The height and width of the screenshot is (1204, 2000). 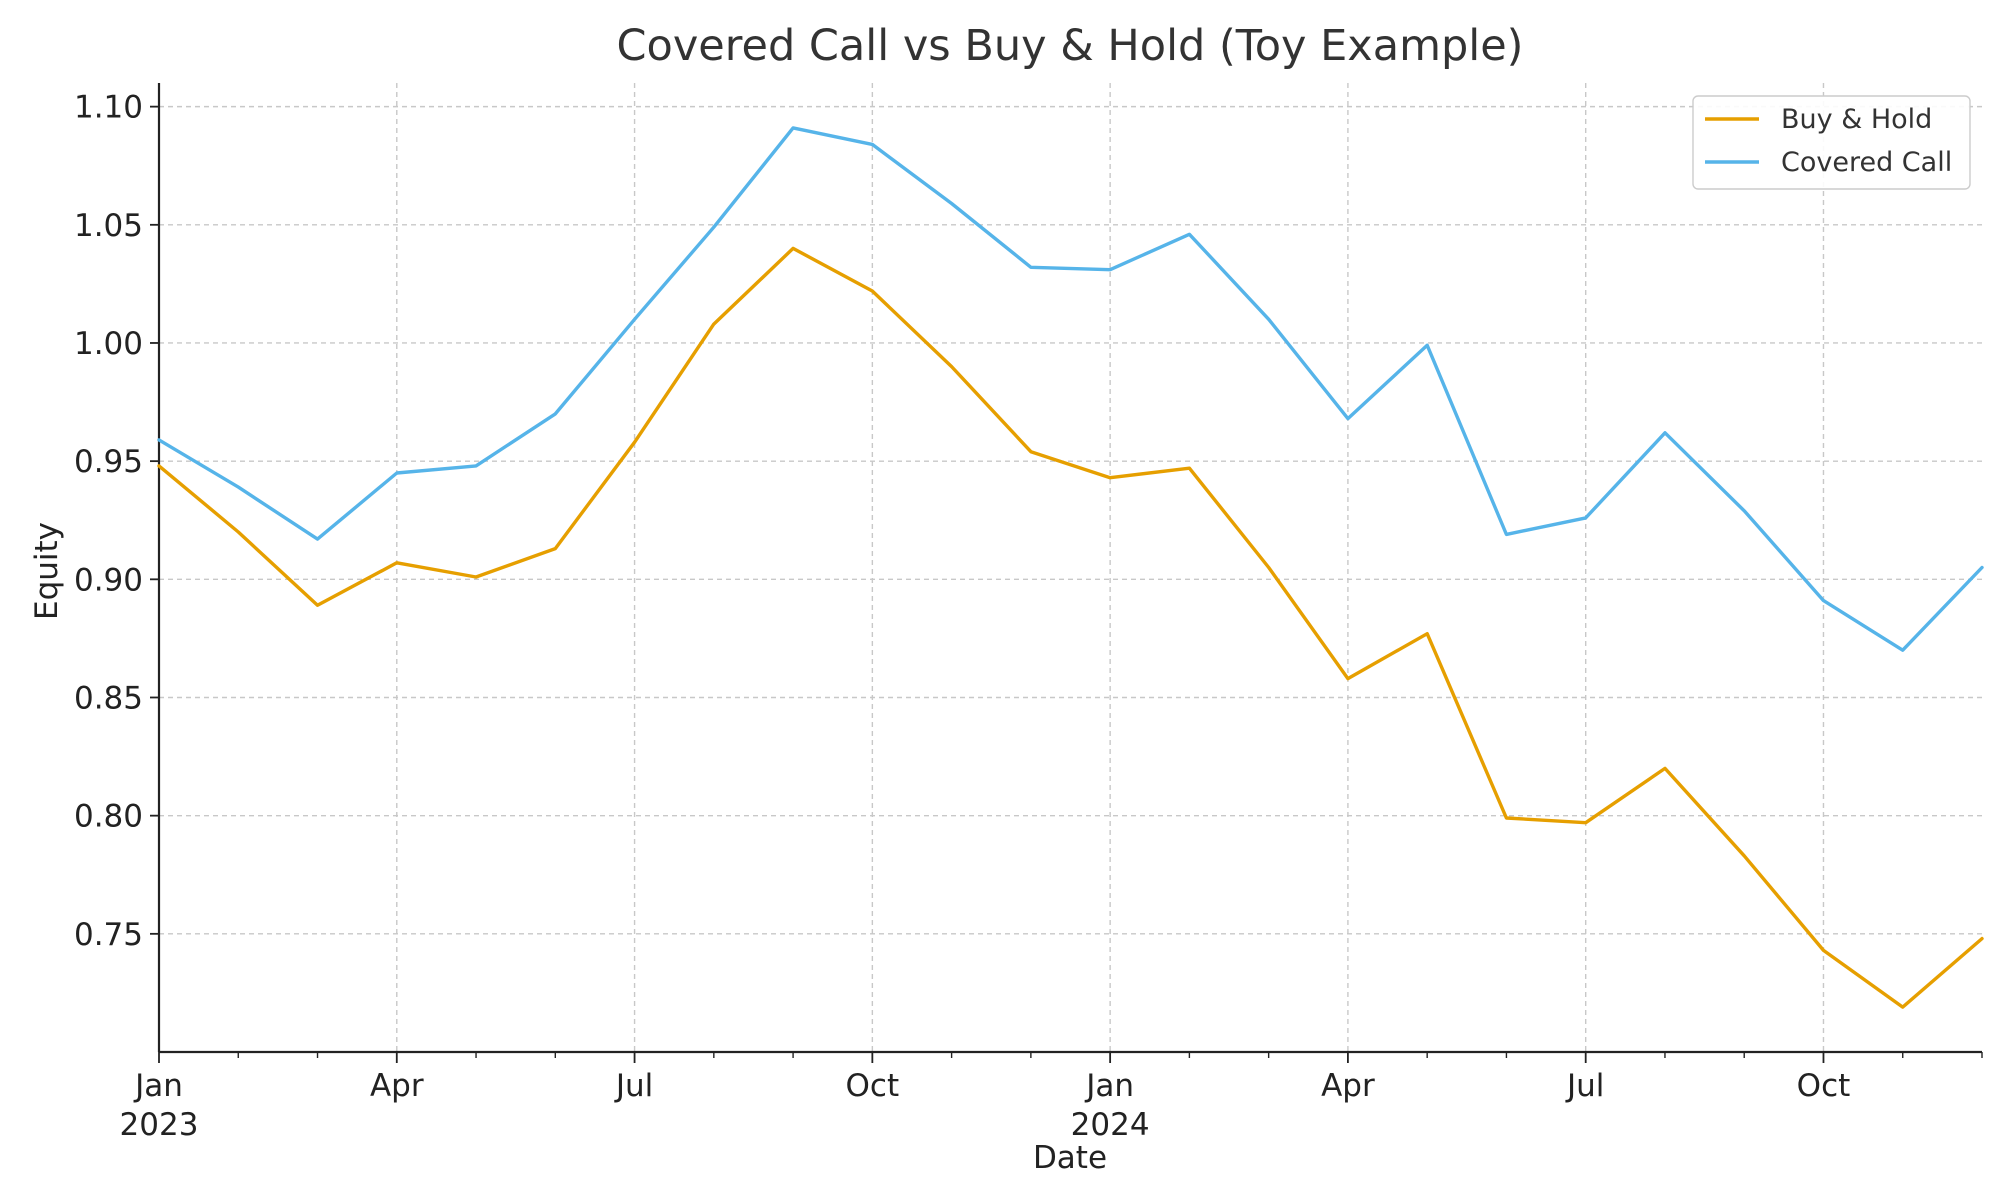 What do you see at coordinates (47, 571) in the screenshot?
I see `y-axis-label: Equity` at bounding box center [47, 571].